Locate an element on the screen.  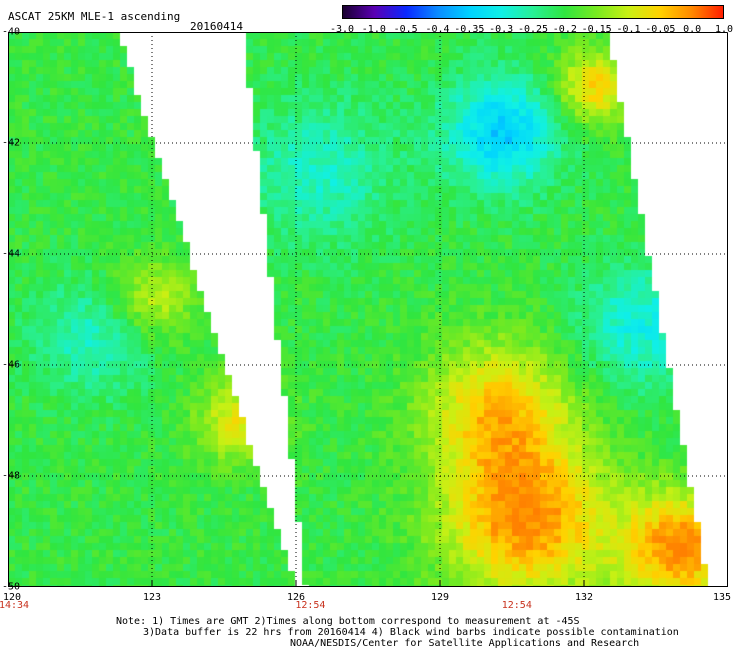
colorbar-label: -0.35 is located at coordinates (469, 29).